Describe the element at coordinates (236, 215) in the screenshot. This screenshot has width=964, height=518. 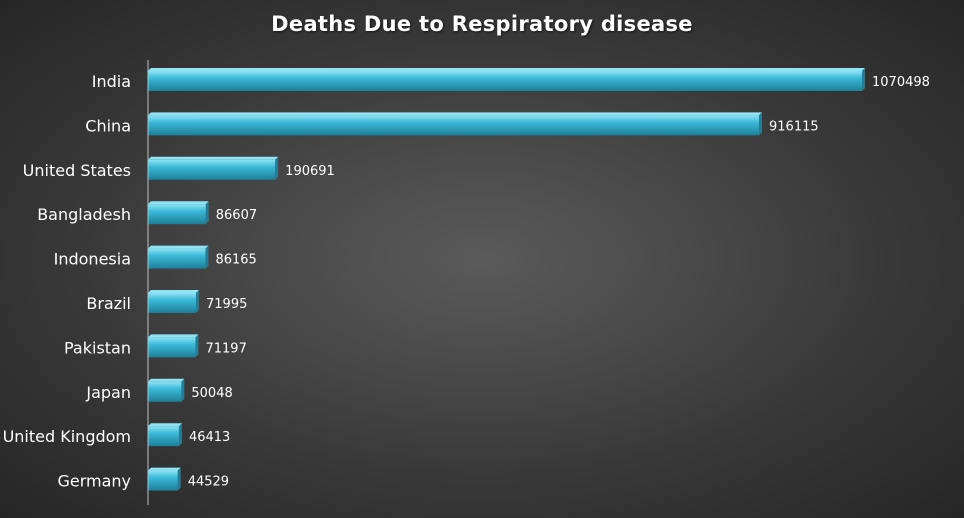
I see `data-label: 86607` at that location.